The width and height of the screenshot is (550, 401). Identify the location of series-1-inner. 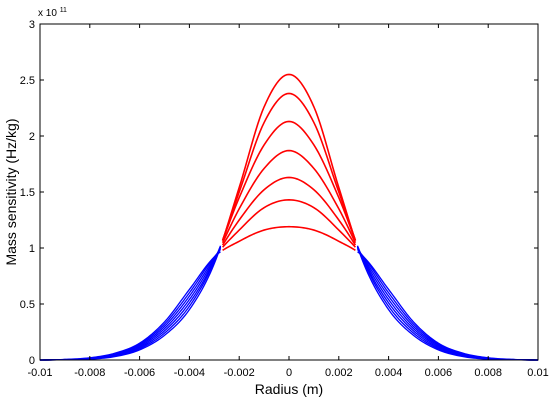
(289, 157).